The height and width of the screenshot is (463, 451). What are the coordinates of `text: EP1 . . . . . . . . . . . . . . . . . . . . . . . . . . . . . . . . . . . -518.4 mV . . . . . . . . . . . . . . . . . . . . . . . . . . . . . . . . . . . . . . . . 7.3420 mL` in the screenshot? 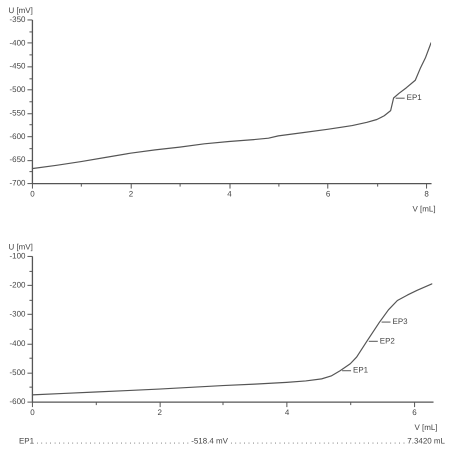 It's located at (232, 441).